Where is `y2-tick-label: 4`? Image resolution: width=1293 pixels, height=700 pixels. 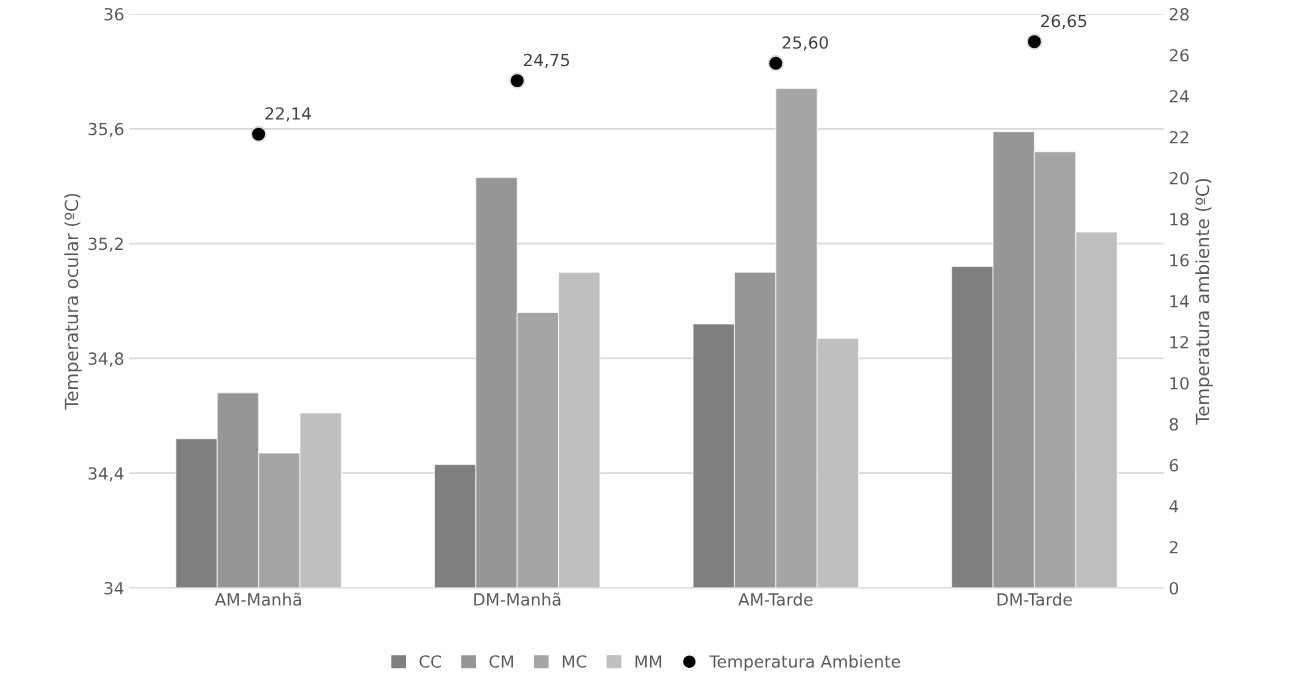 y2-tick-label: 4 is located at coordinates (1174, 506).